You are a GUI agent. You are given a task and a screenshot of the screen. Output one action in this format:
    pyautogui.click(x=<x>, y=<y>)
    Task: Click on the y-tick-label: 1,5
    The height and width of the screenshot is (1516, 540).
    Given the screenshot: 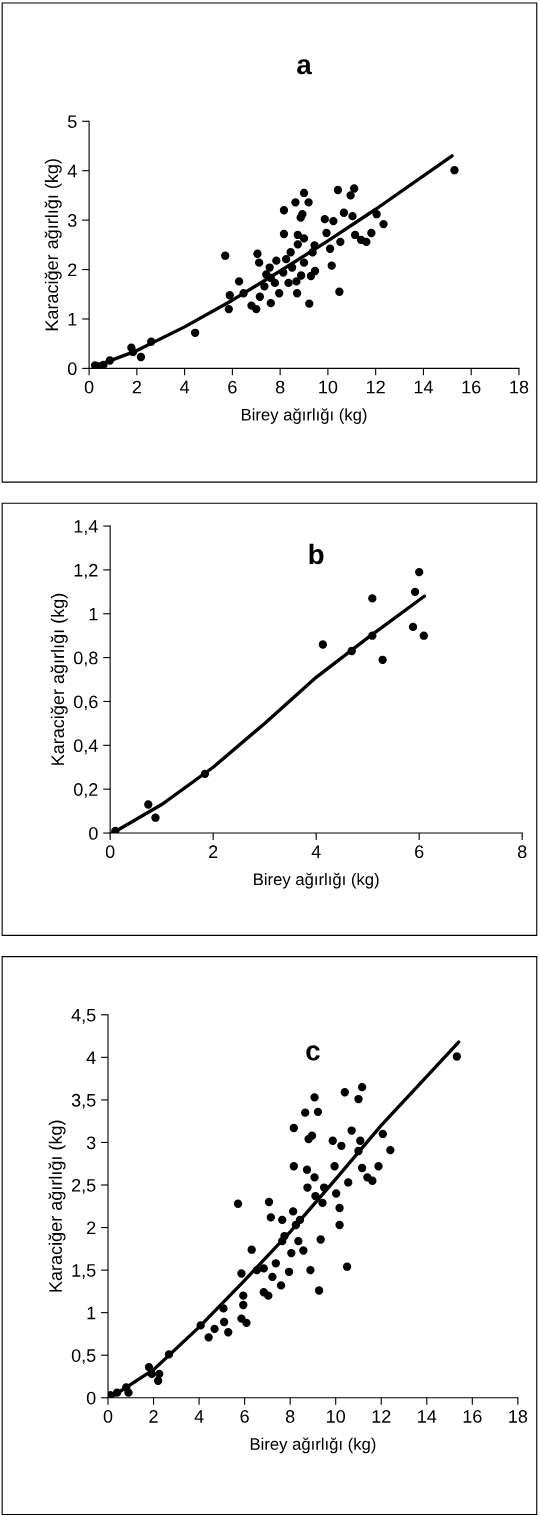 What is the action you would take?
    pyautogui.click(x=84, y=1271)
    